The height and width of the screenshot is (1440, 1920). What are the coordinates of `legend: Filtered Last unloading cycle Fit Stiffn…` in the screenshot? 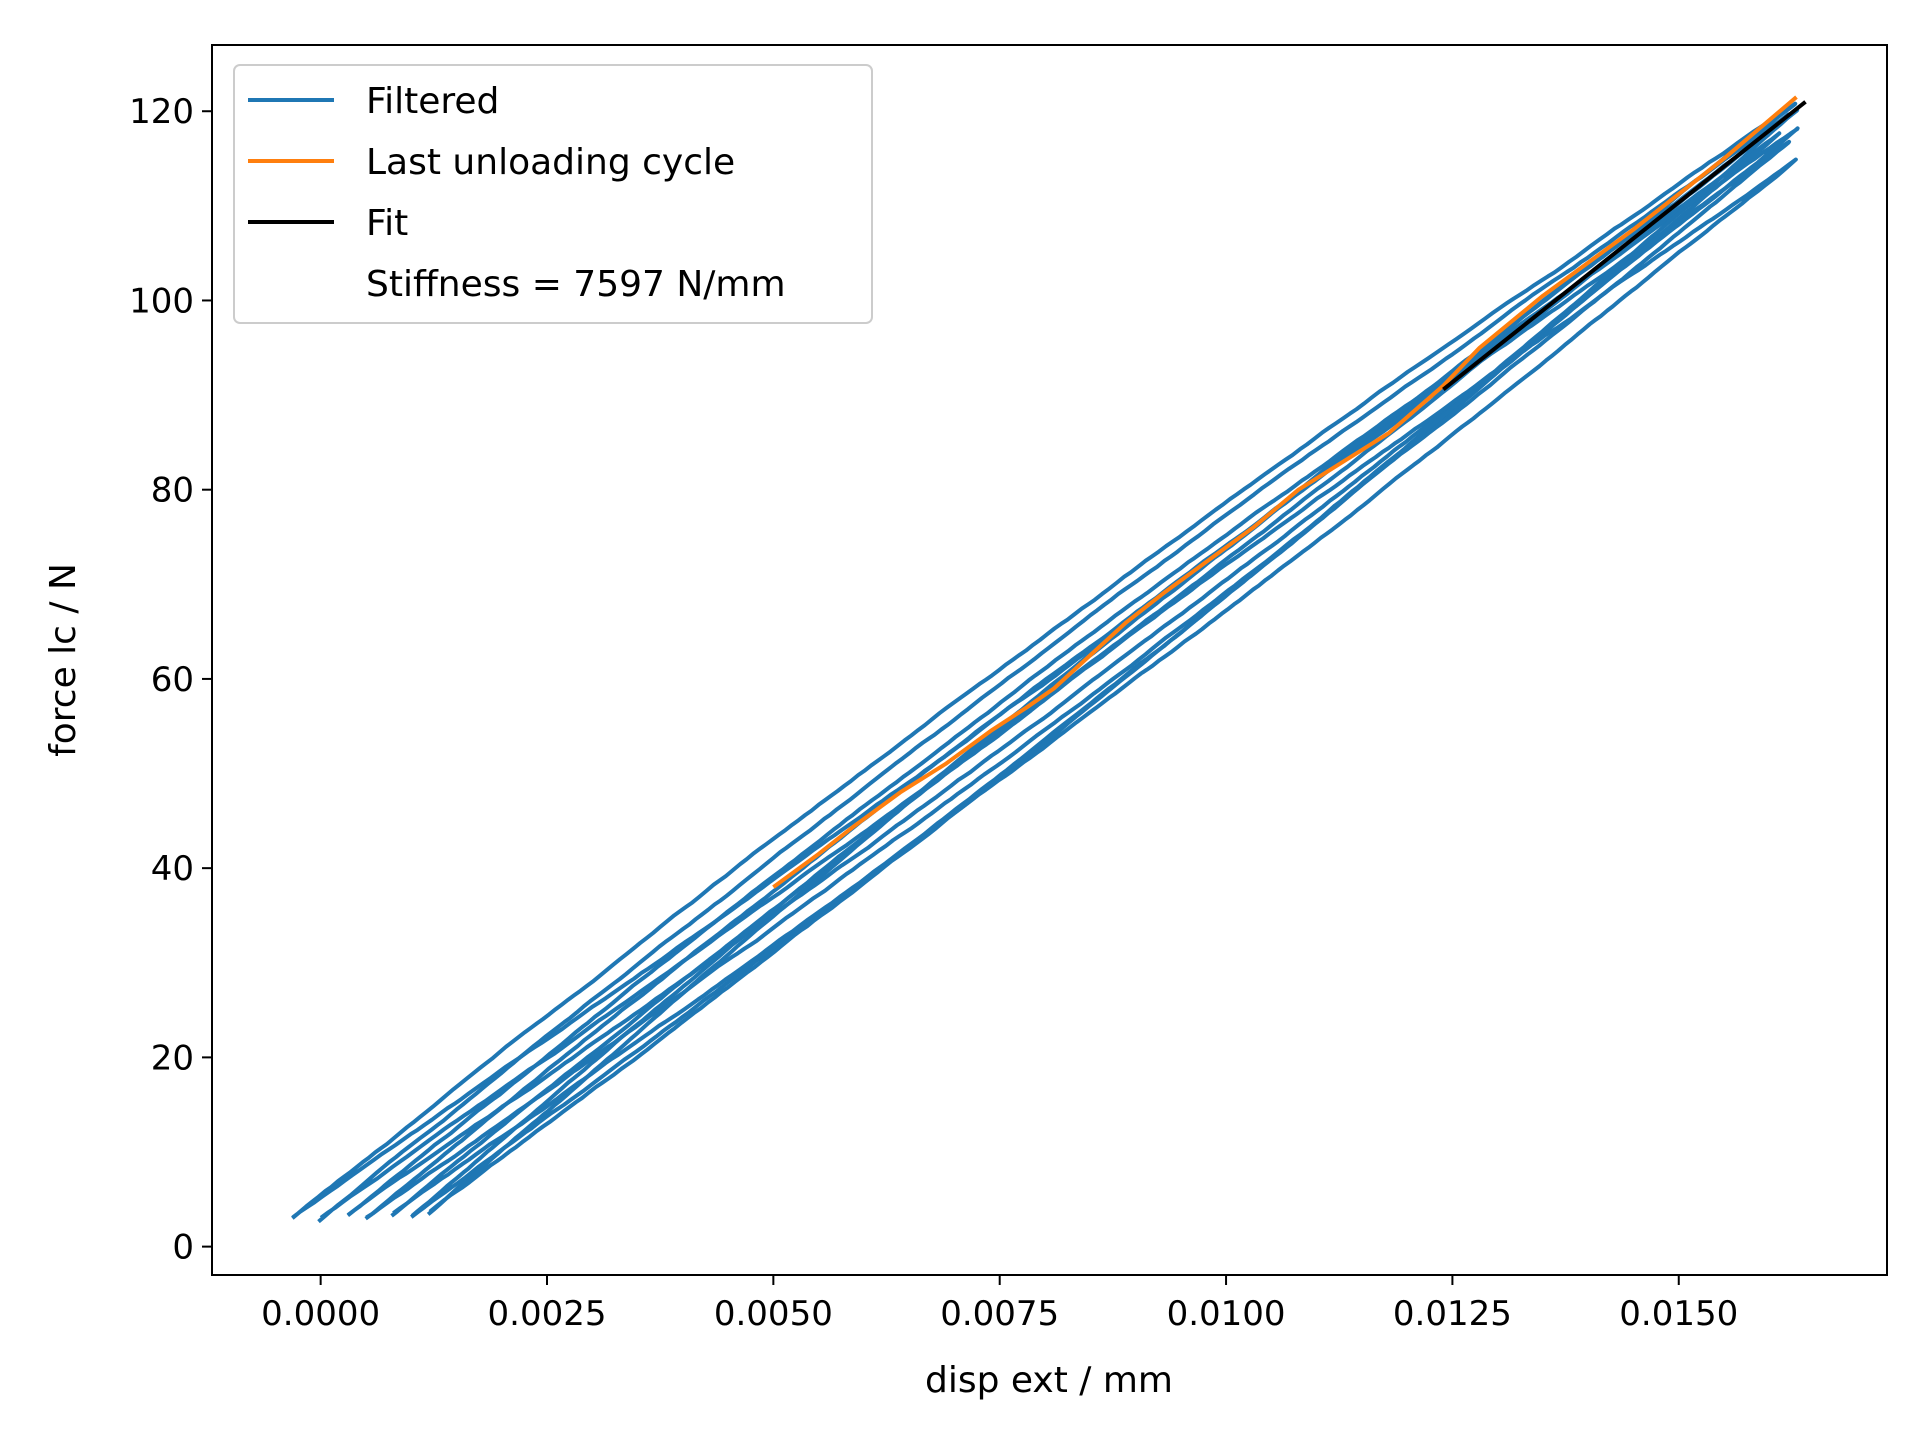 It's located at (553, 194).